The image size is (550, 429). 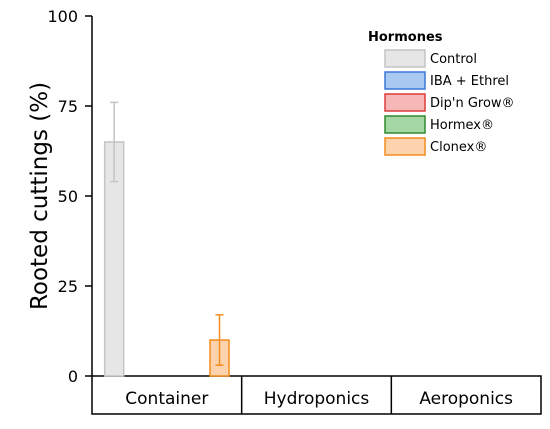 I want to click on y-tick-label: 75, so click(x=68, y=106).